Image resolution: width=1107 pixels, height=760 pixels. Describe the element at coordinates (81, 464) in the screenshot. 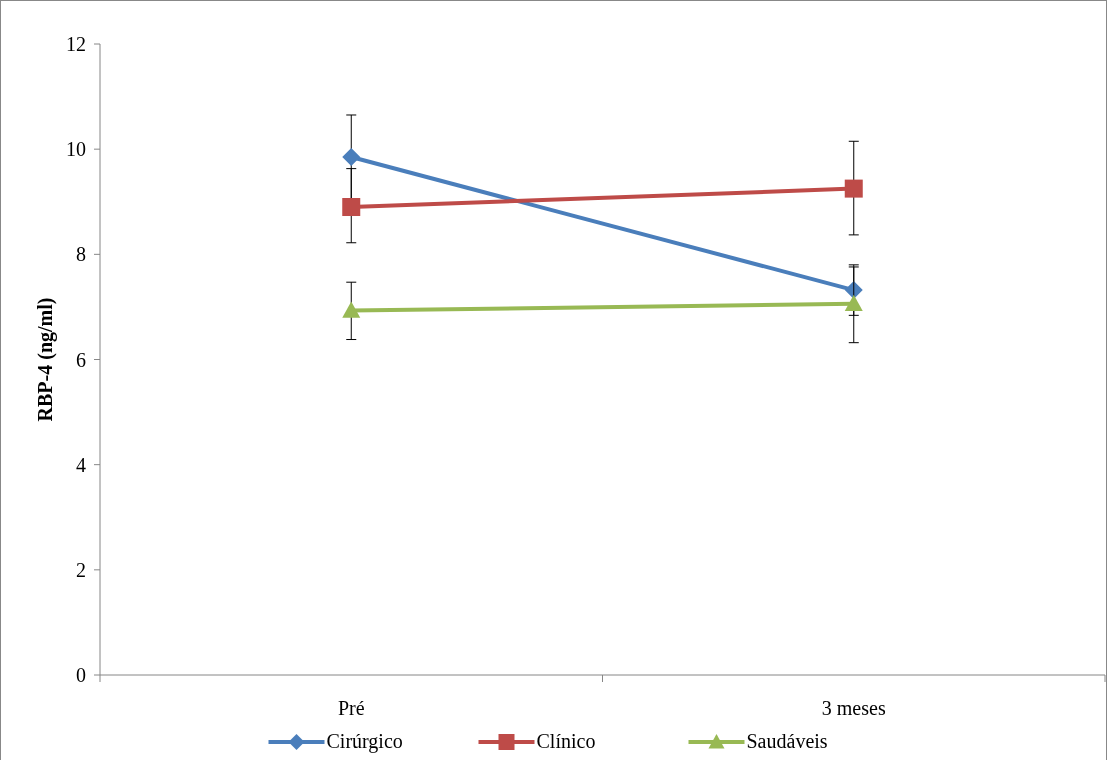

I see `y-tick-label: 4` at that location.